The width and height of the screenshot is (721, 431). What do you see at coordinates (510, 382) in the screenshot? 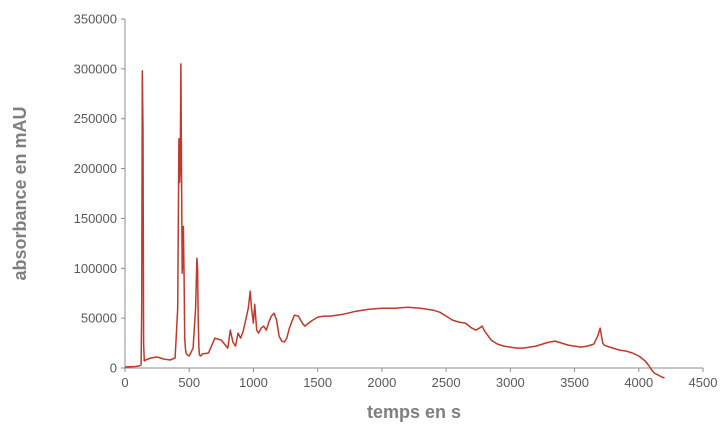
I see `x-tick-label: 3000` at bounding box center [510, 382].